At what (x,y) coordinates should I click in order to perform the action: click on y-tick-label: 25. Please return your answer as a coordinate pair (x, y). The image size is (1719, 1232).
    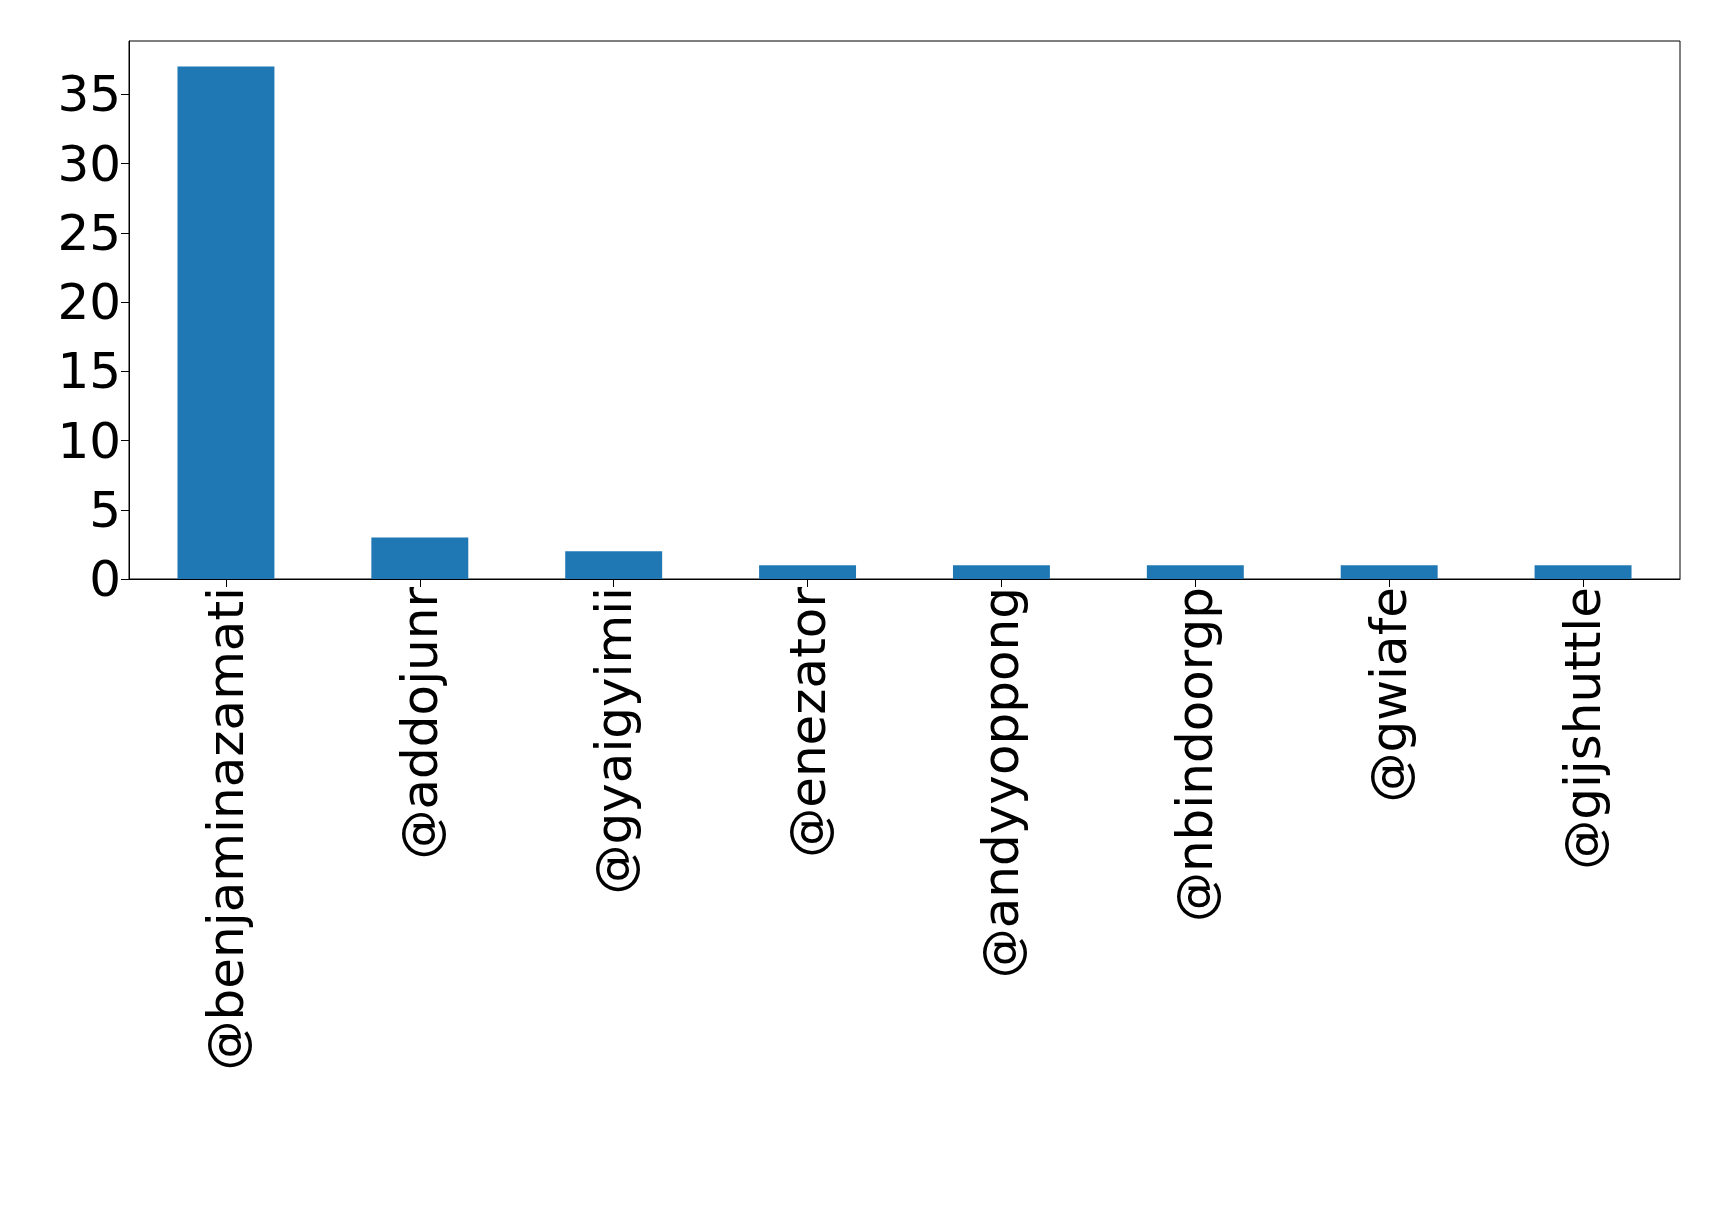
    Looking at the image, I should click on (89, 232).